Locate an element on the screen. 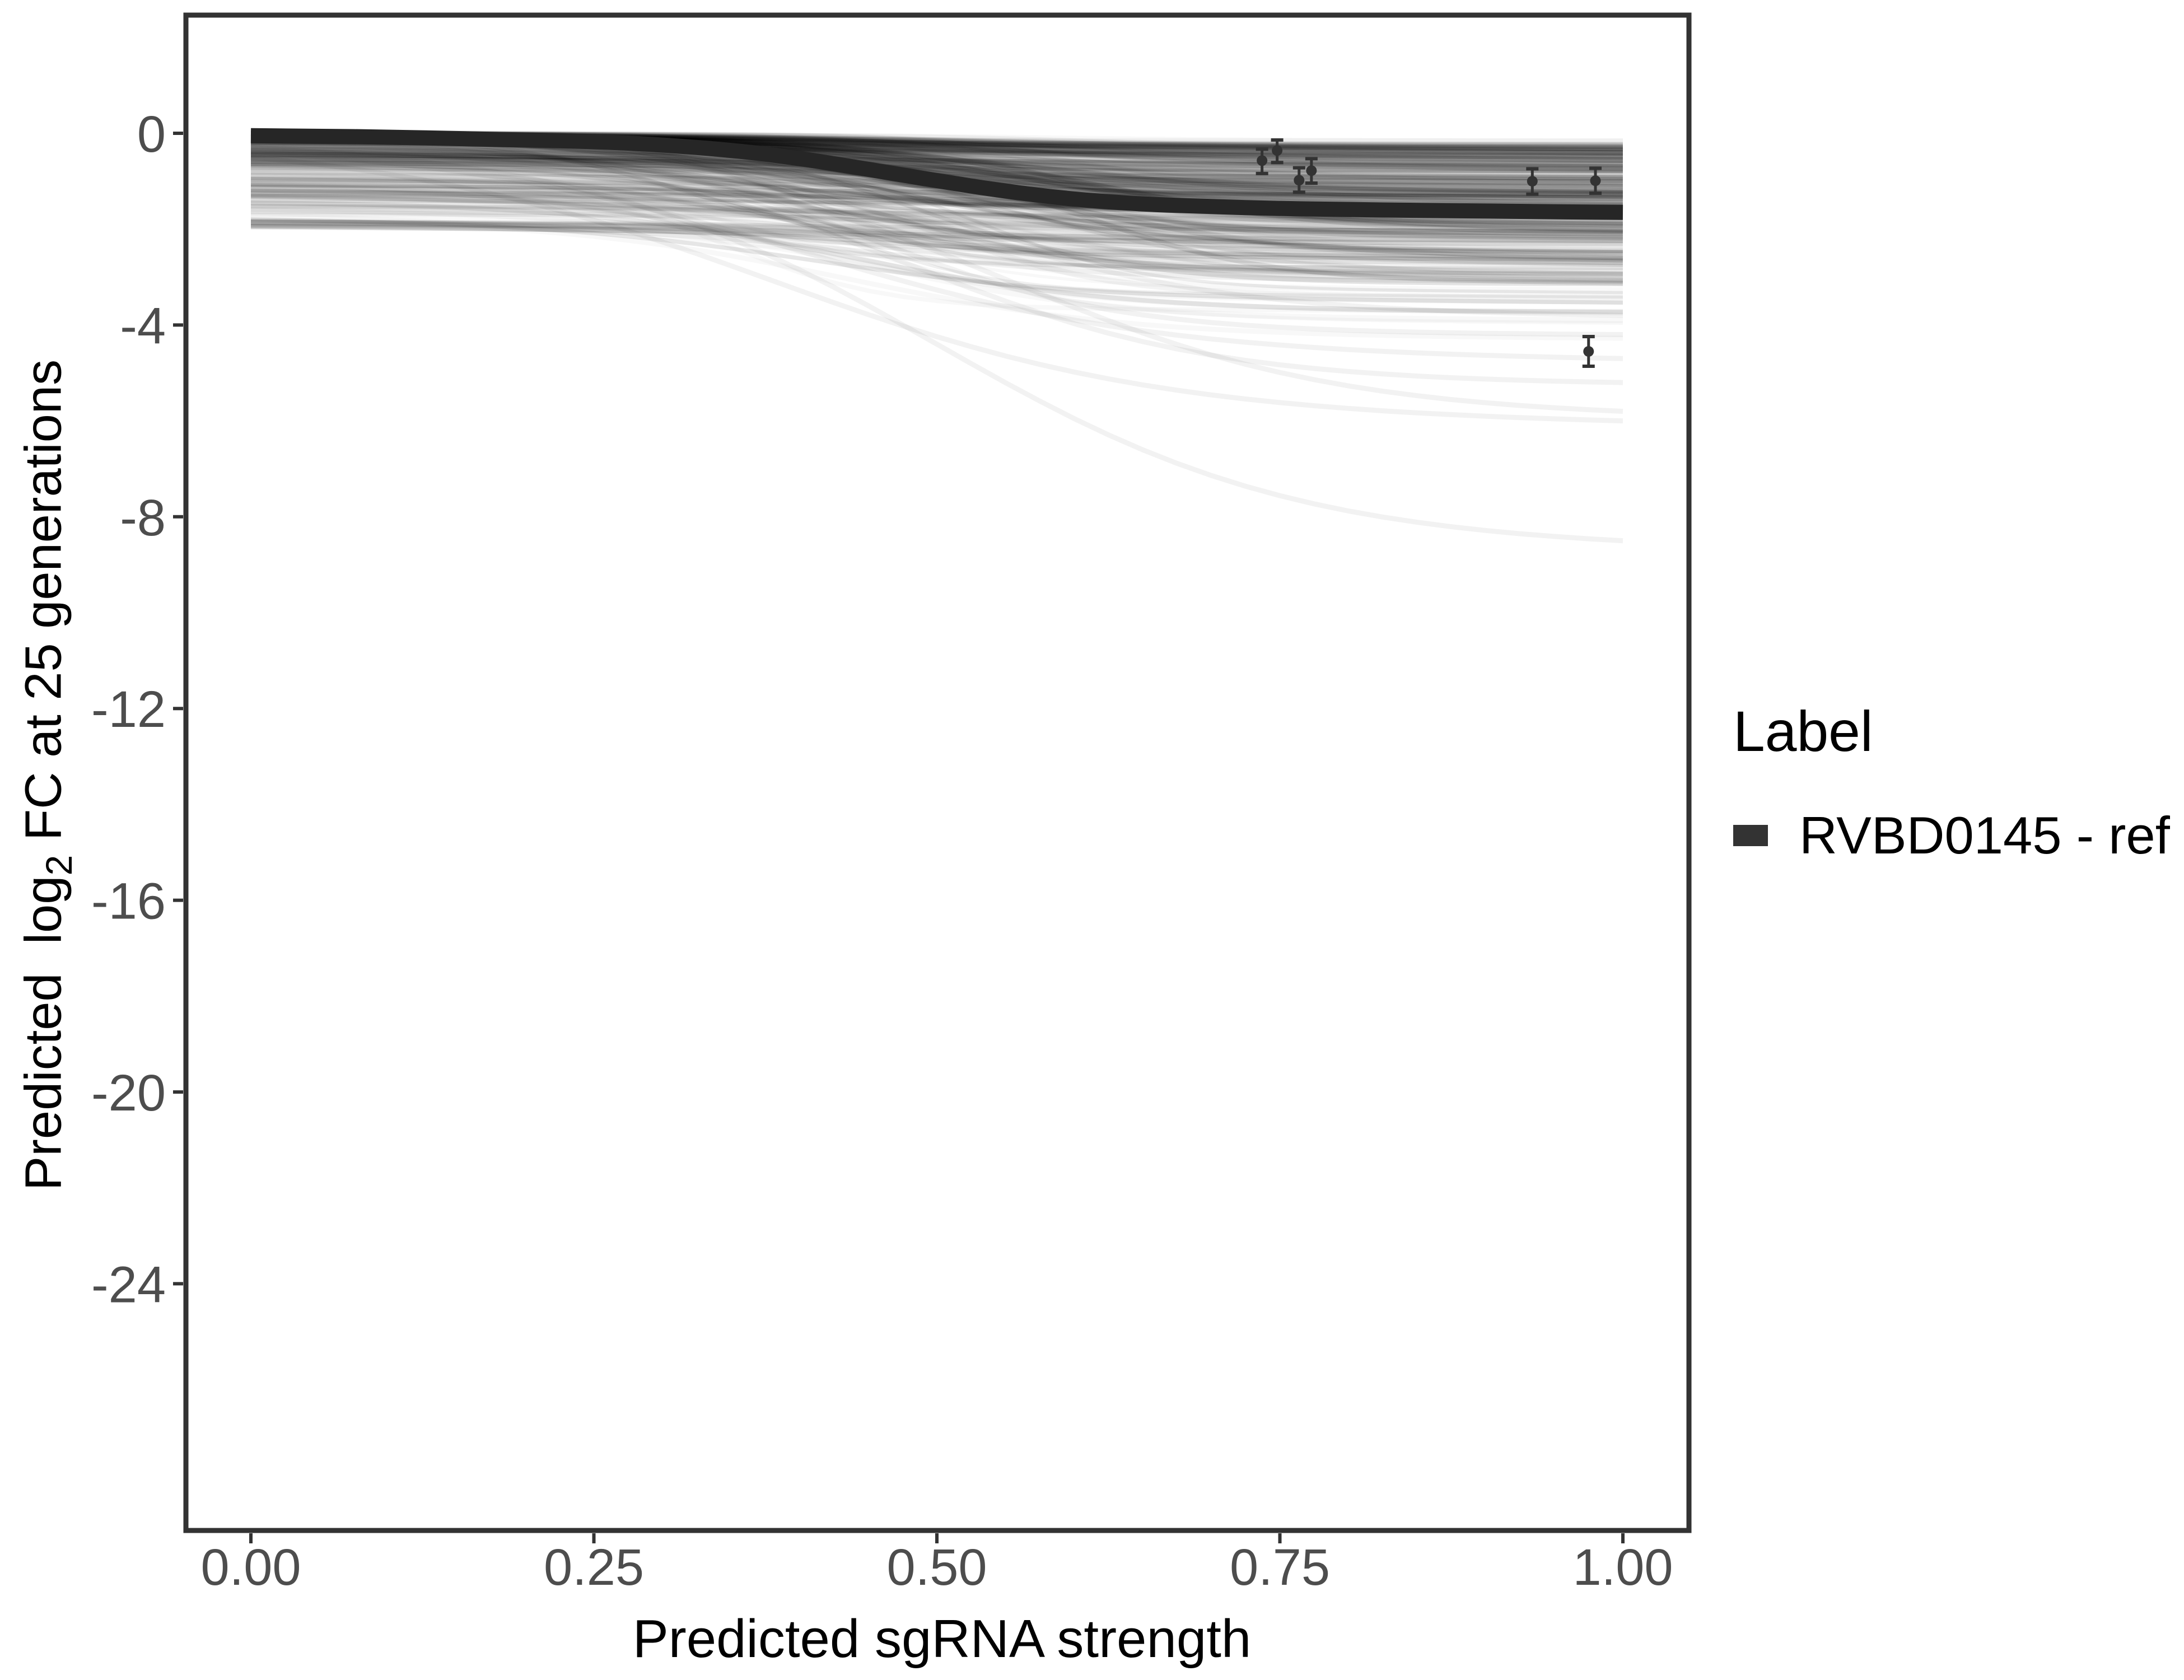  y-axis: 0 -4 -8 -12 -16 -20 -24 is located at coordinates (137, 710).